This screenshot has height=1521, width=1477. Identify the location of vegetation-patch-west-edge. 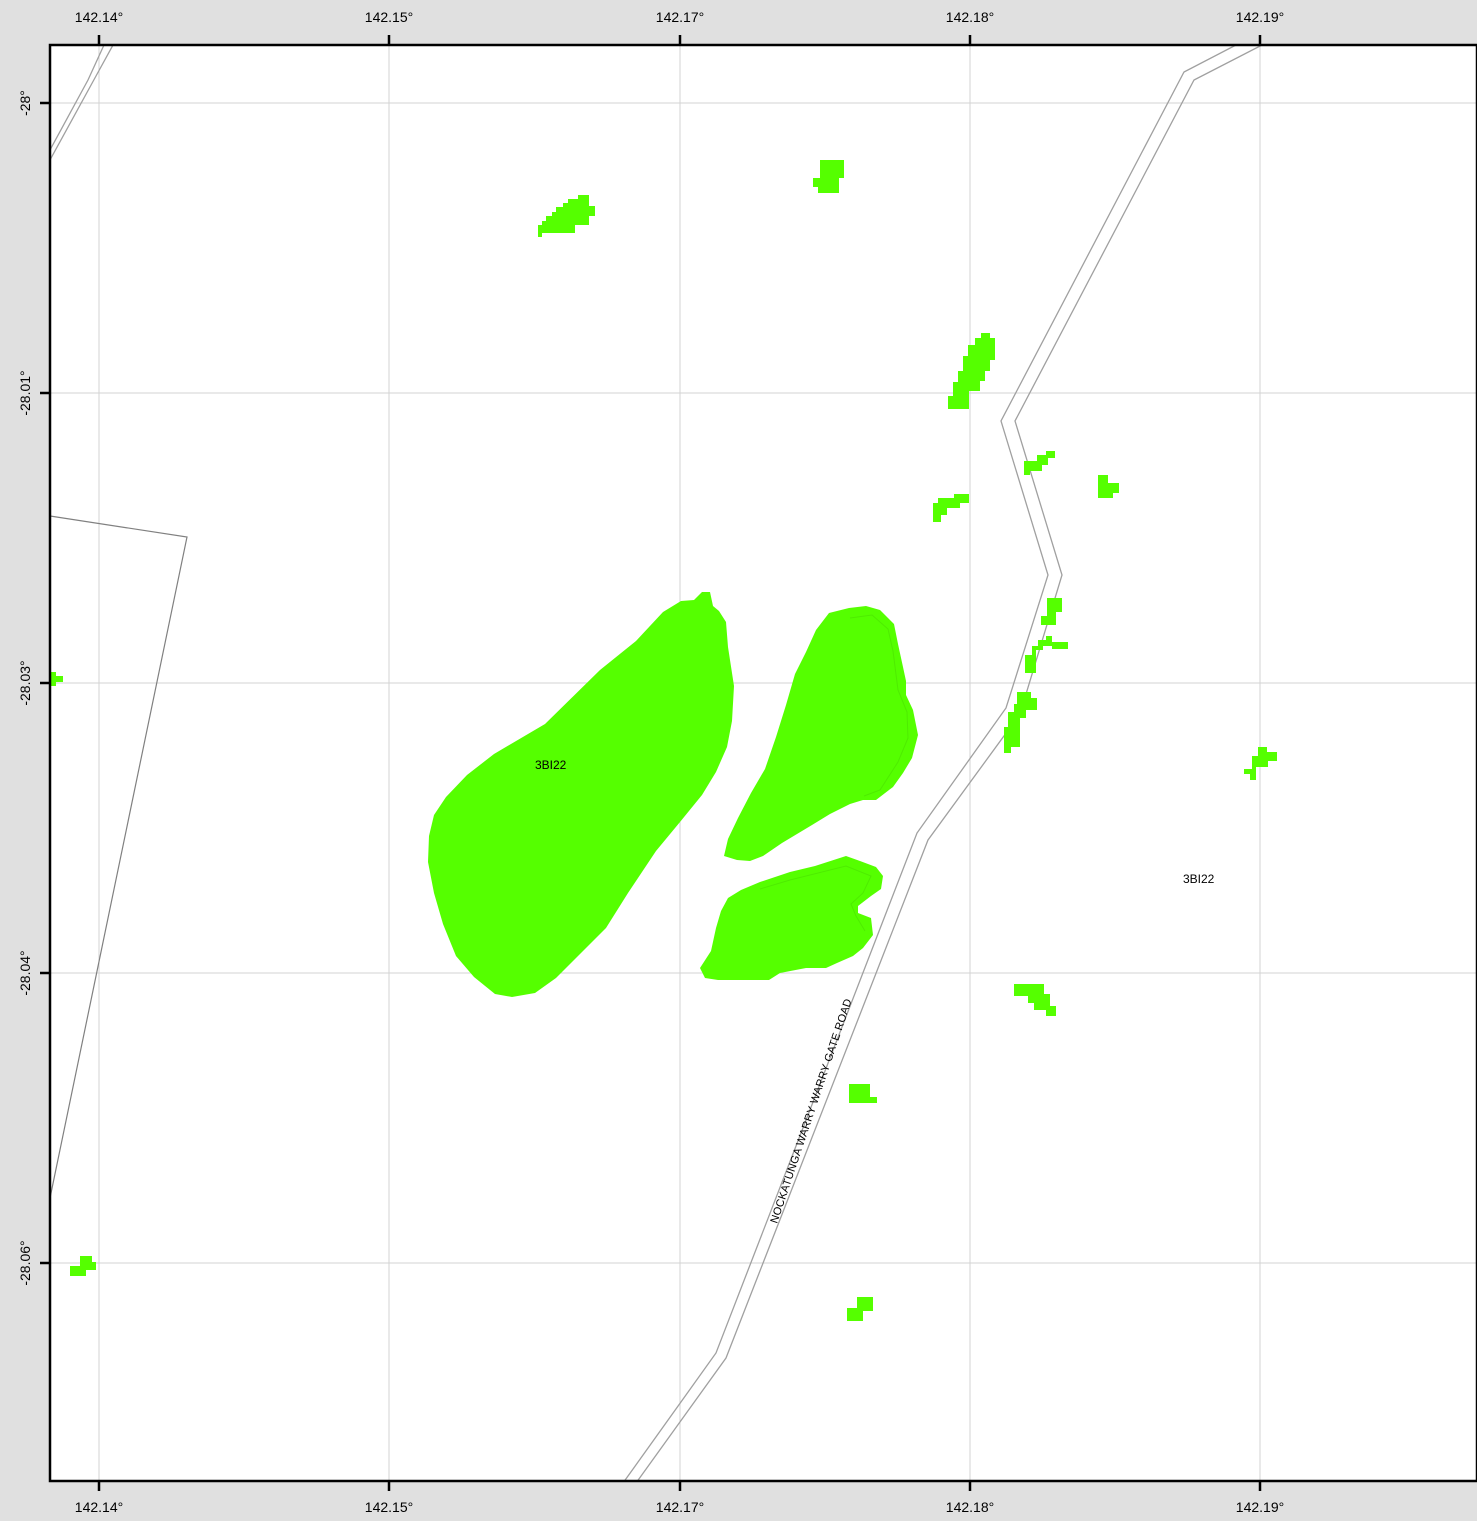
(56, 679).